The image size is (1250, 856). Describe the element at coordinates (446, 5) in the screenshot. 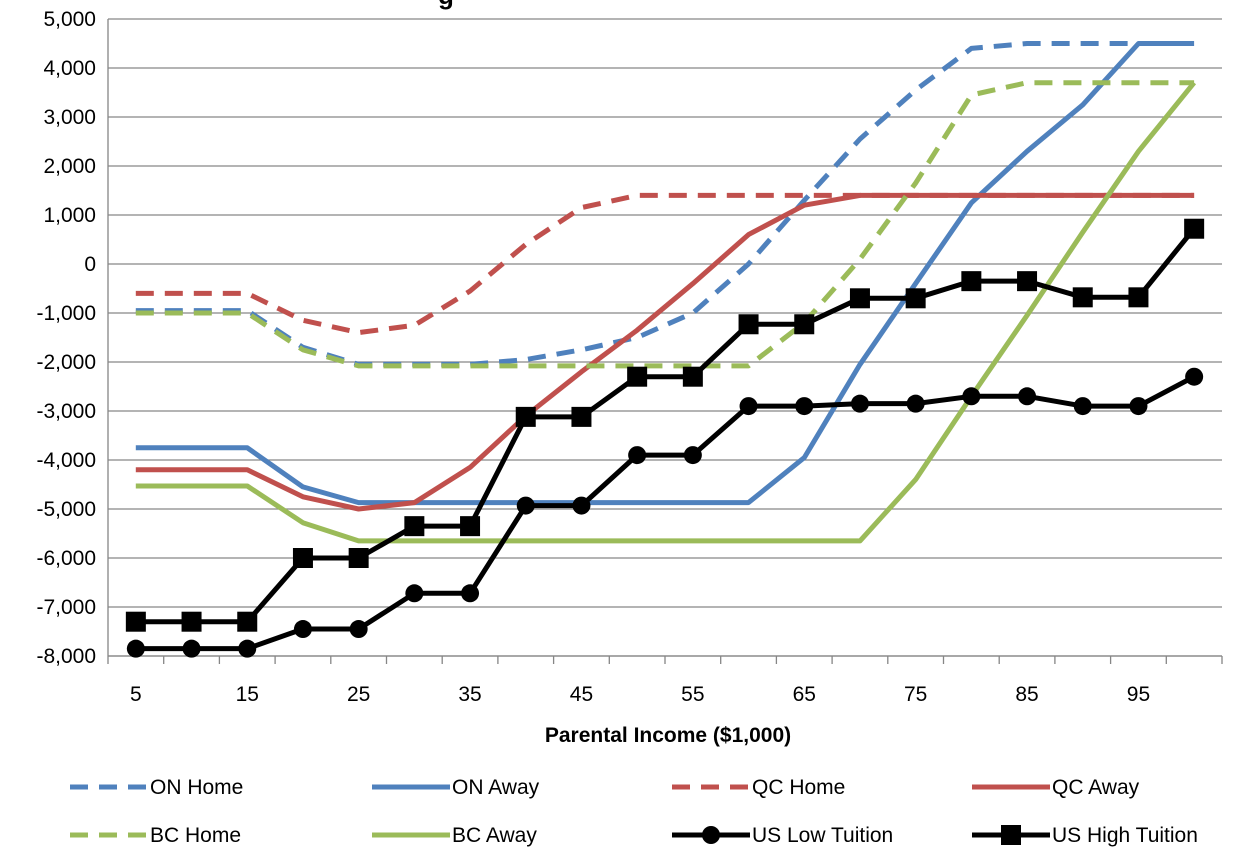

I see `chart-title-fragment: g` at that location.